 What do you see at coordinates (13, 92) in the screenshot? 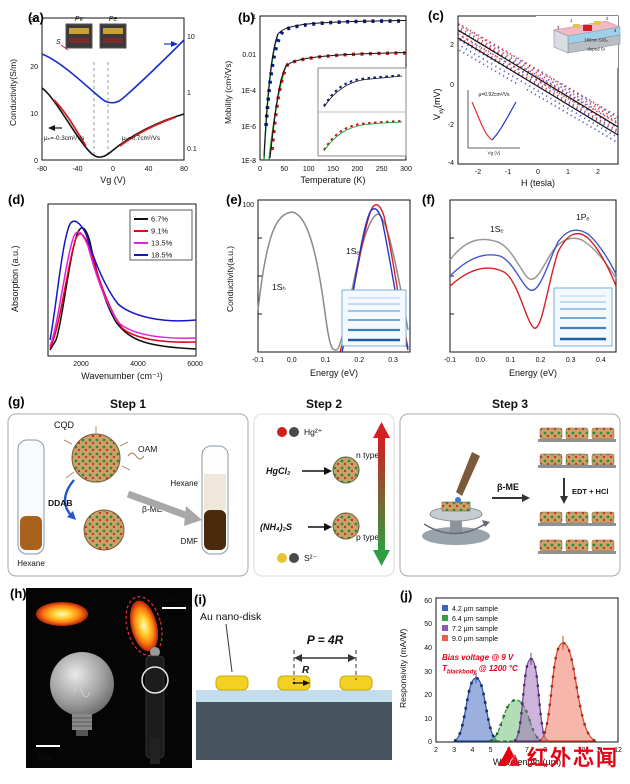
I see `a-ylabel: Conductivity(S/m)` at bounding box center [13, 92].